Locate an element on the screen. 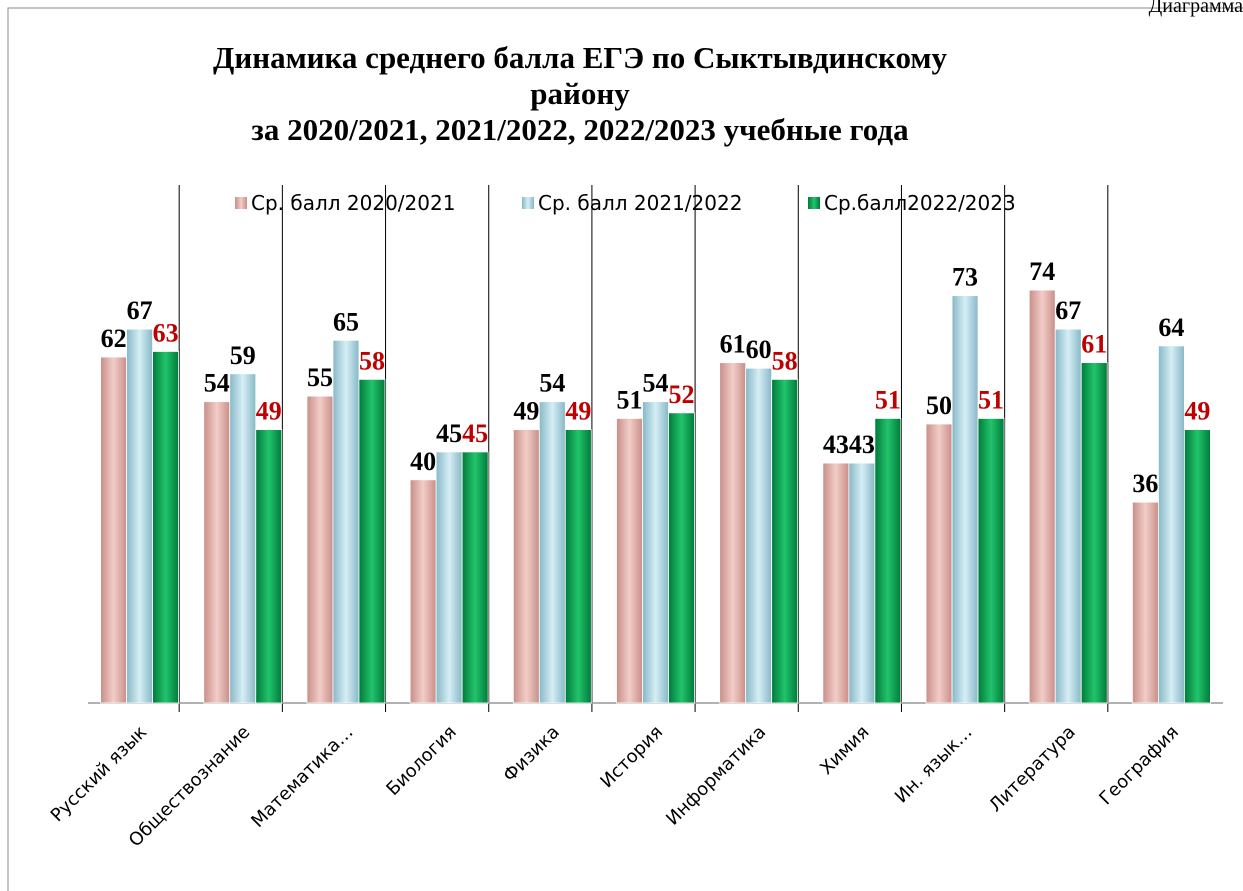 This screenshot has width=1243, height=891. legend-label: Ср. балл 2020/2021 is located at coordinates (353, 203).